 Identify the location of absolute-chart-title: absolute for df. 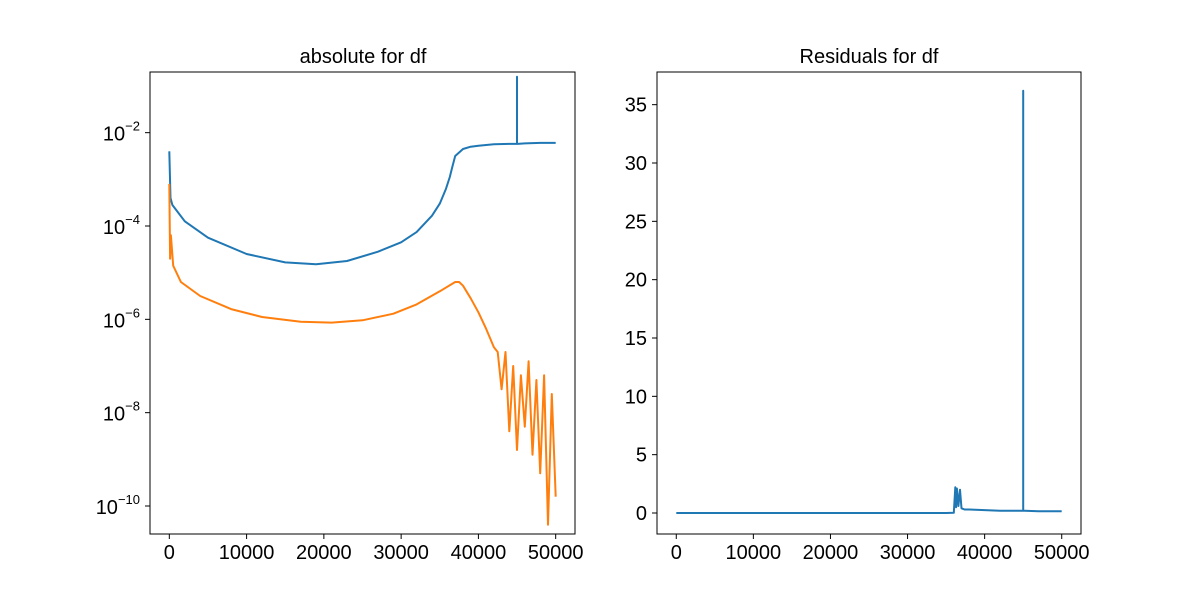
(363, 57).